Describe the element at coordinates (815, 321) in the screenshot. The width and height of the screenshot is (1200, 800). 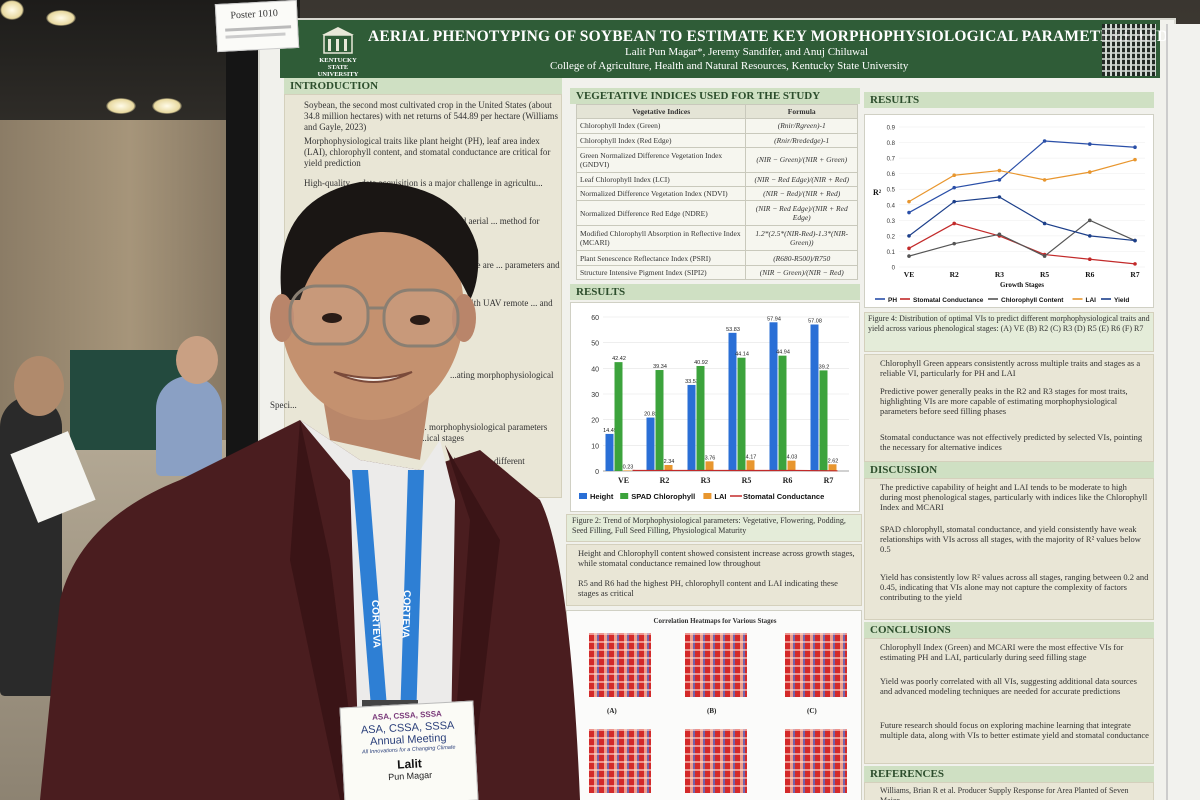
I see `data-label: 57.08` at that location.